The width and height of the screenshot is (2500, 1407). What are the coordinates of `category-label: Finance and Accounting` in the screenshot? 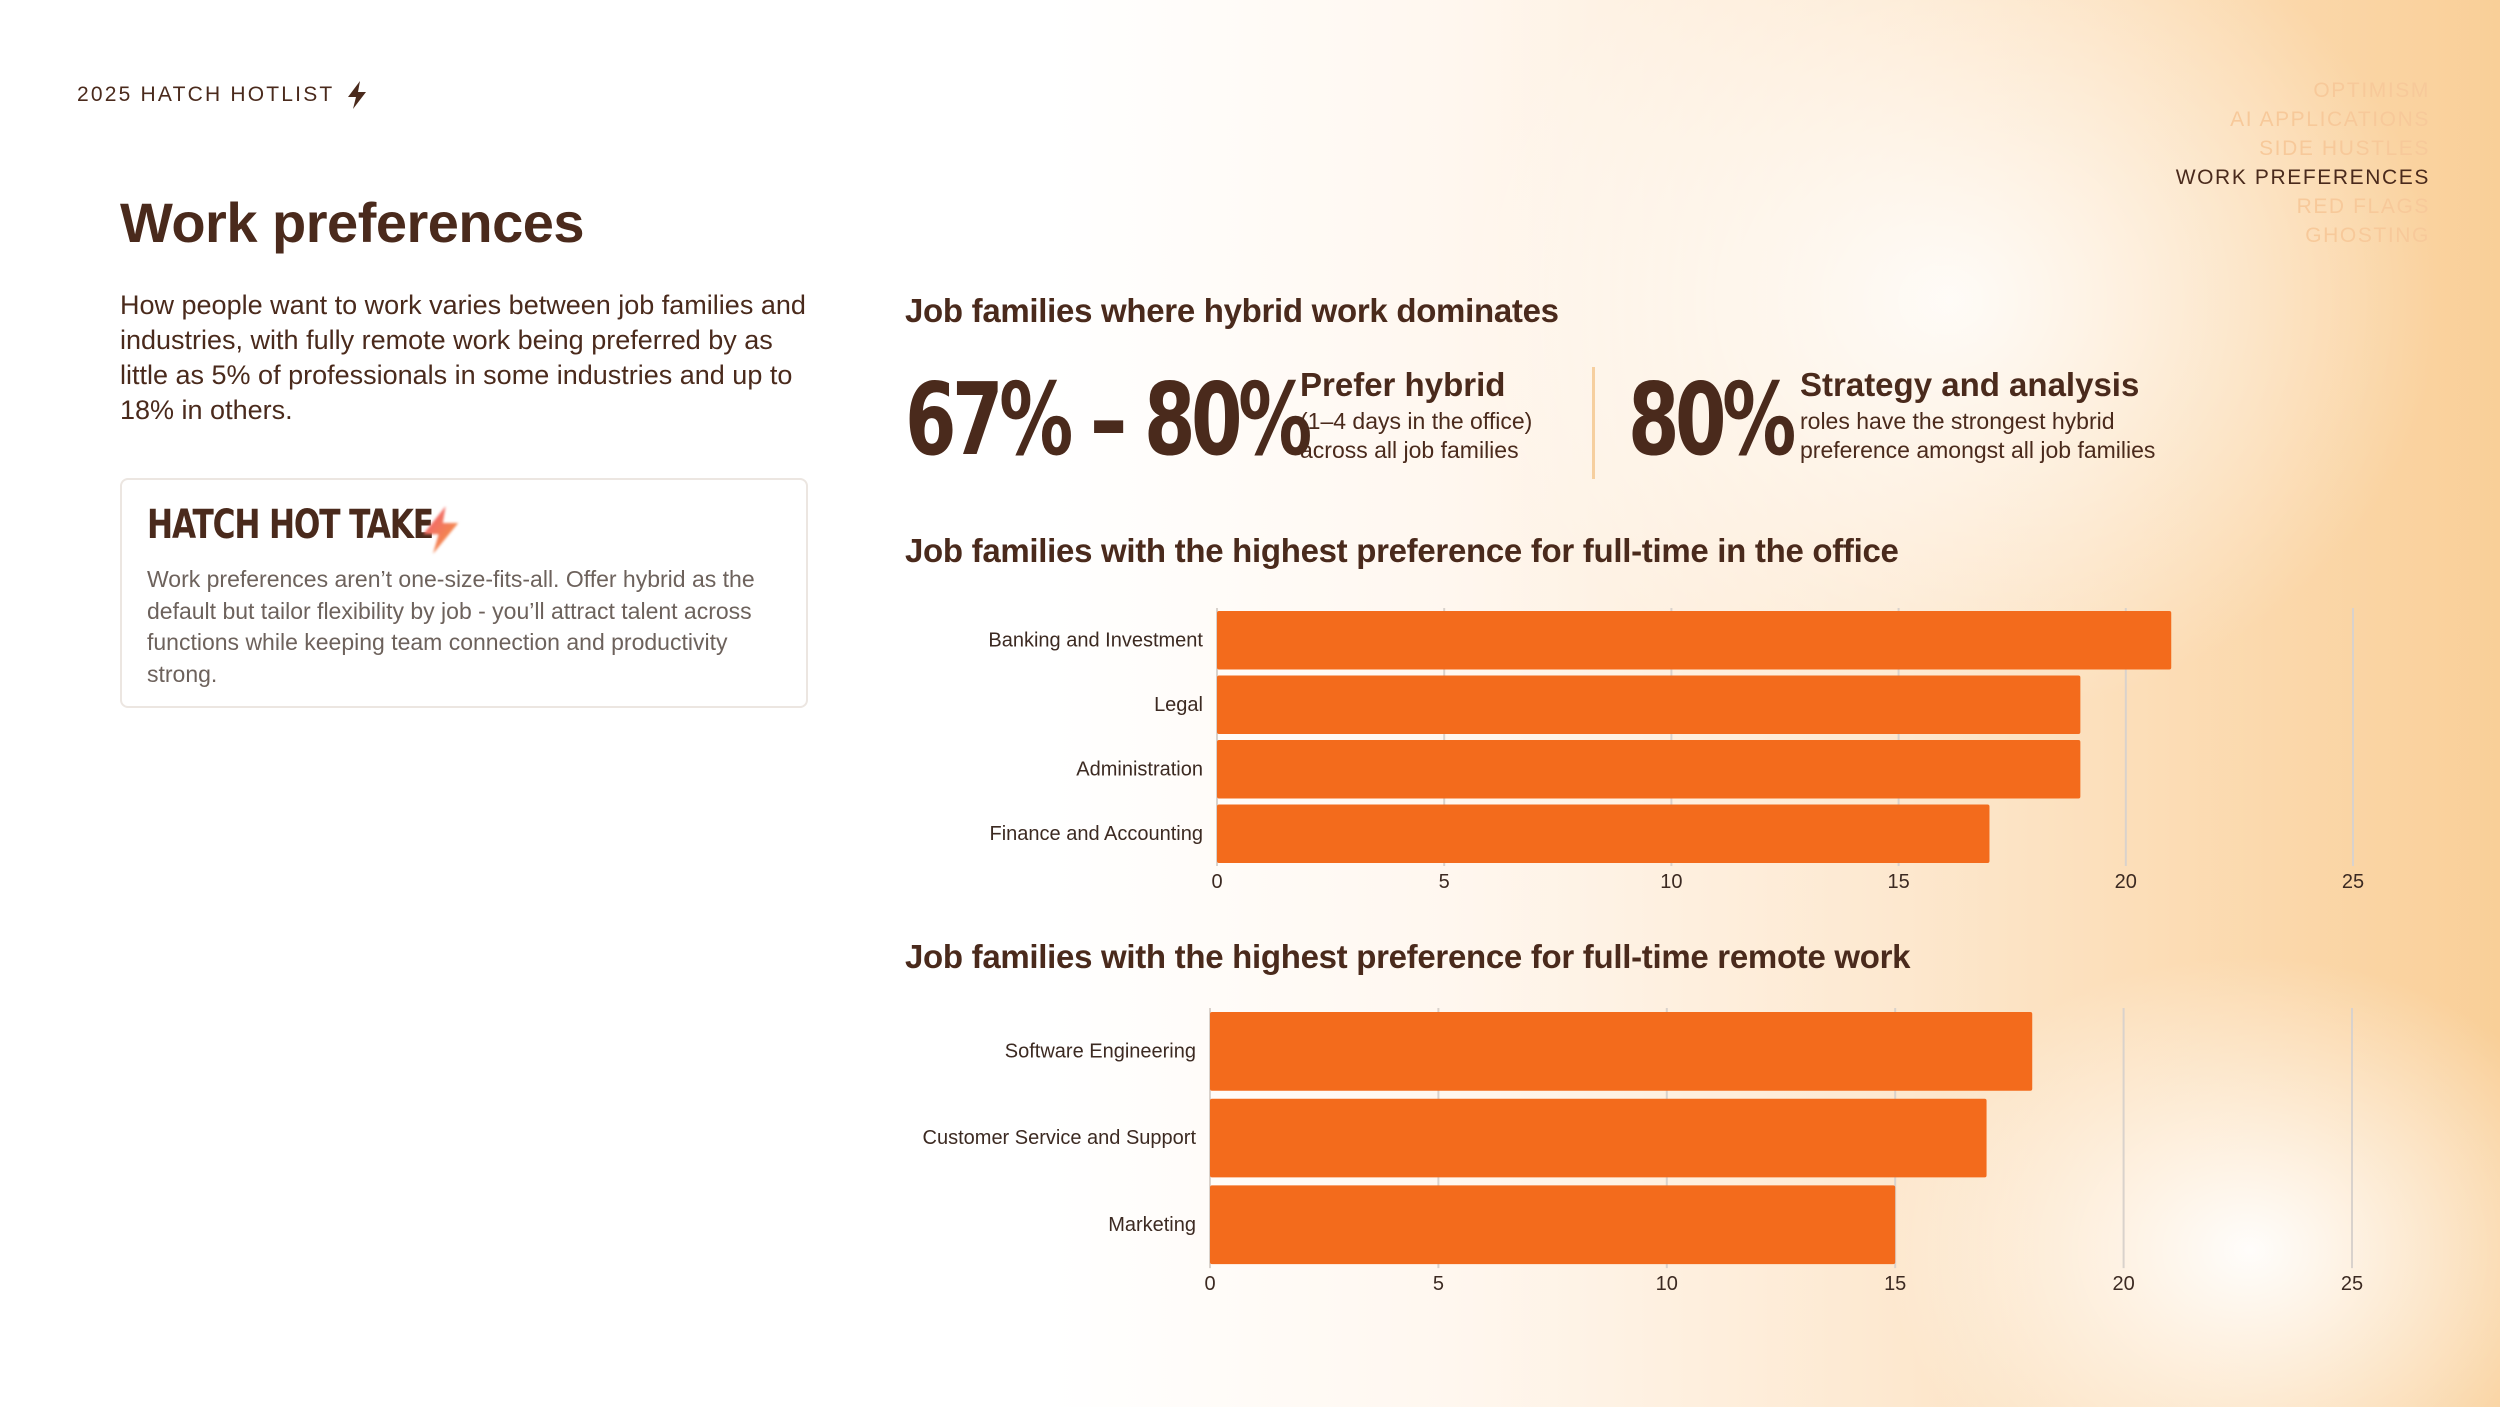 It's located at (1097, 834).